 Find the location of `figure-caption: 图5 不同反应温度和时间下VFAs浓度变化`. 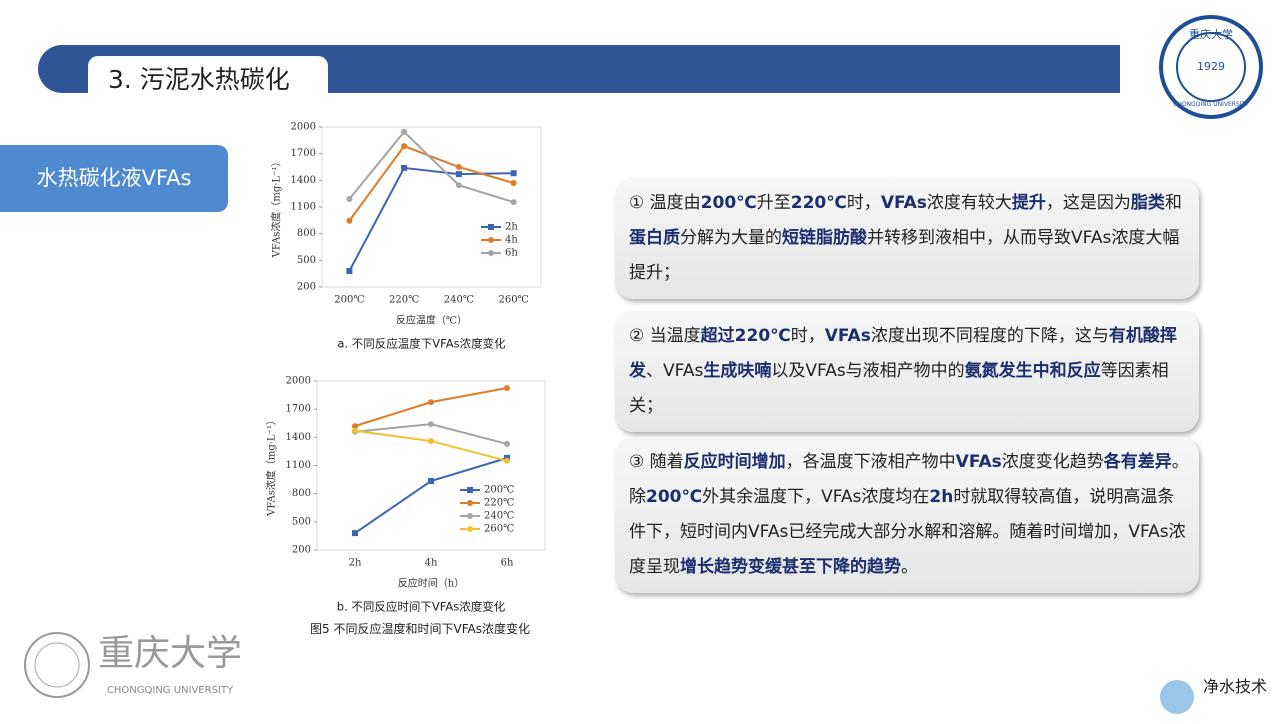

figure-caption: 图5 不同反应温度和时间下VFAs浓度变化 is located at coordinates (420, 628).